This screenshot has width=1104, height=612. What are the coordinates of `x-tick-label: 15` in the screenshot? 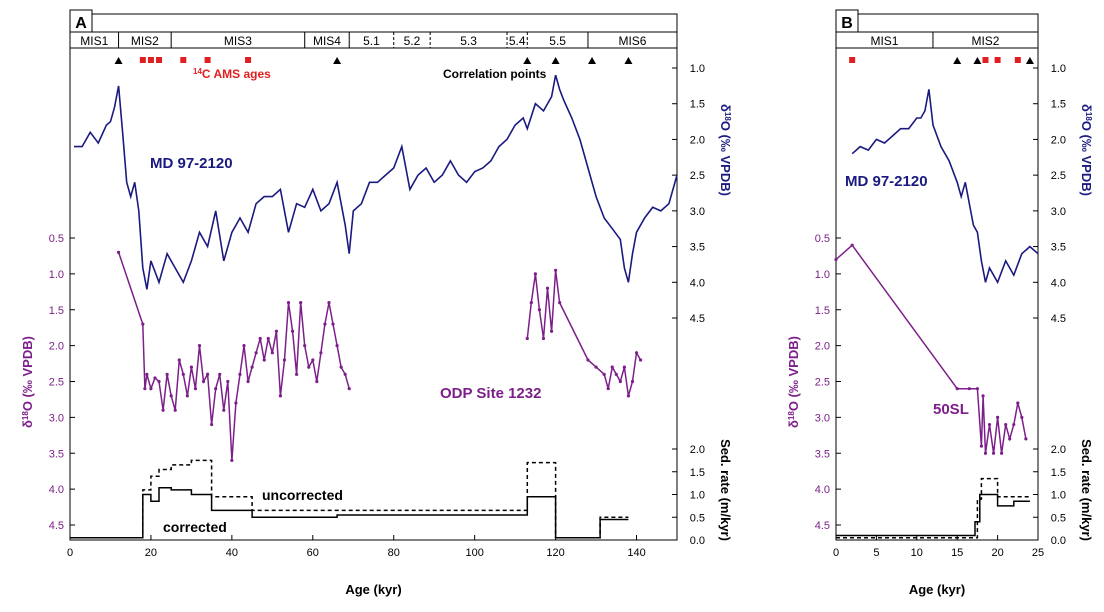 It's located at (957, 553).